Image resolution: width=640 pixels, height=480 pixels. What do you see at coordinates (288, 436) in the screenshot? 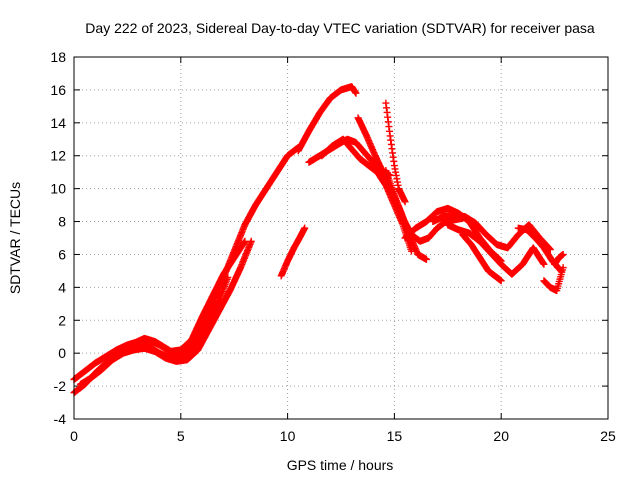
I see `x-tick-label: 10` at bounding box center [288, 436].